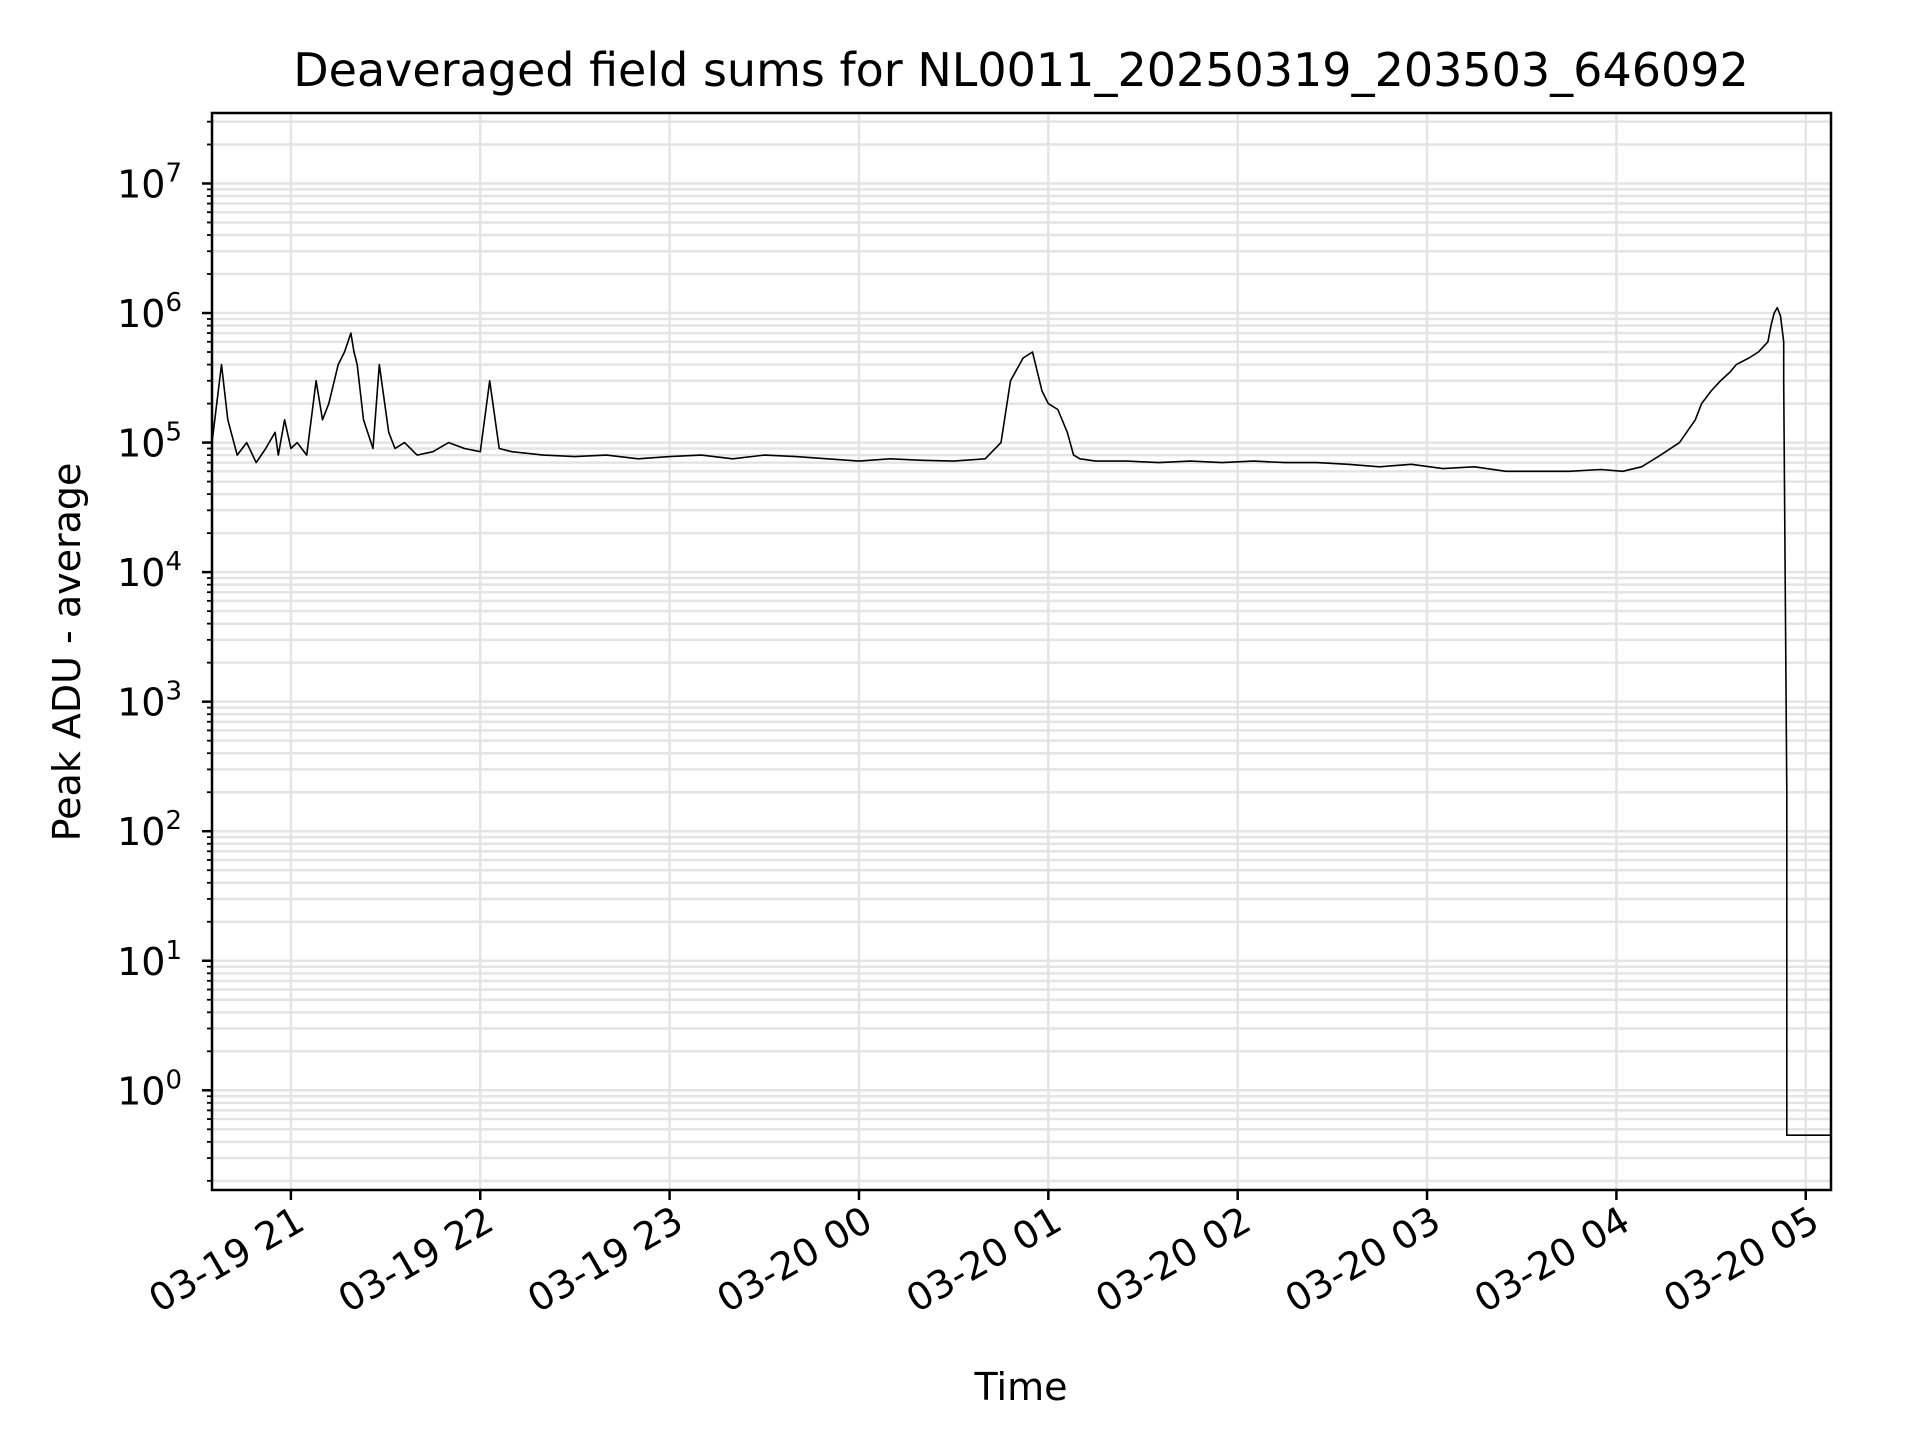 Image resolution: width=1920 pixels, height=1440 pixels. I want to click on y-tick-label: 106, so click(149, 312).